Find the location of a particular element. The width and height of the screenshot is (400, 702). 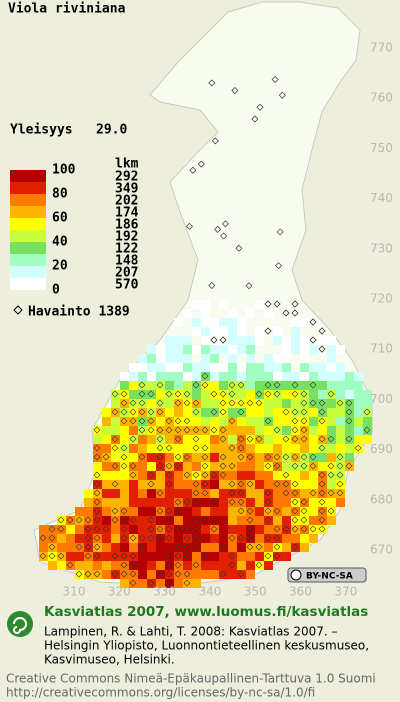

x-axis-label: 320 is located at coordinates (119, 592).